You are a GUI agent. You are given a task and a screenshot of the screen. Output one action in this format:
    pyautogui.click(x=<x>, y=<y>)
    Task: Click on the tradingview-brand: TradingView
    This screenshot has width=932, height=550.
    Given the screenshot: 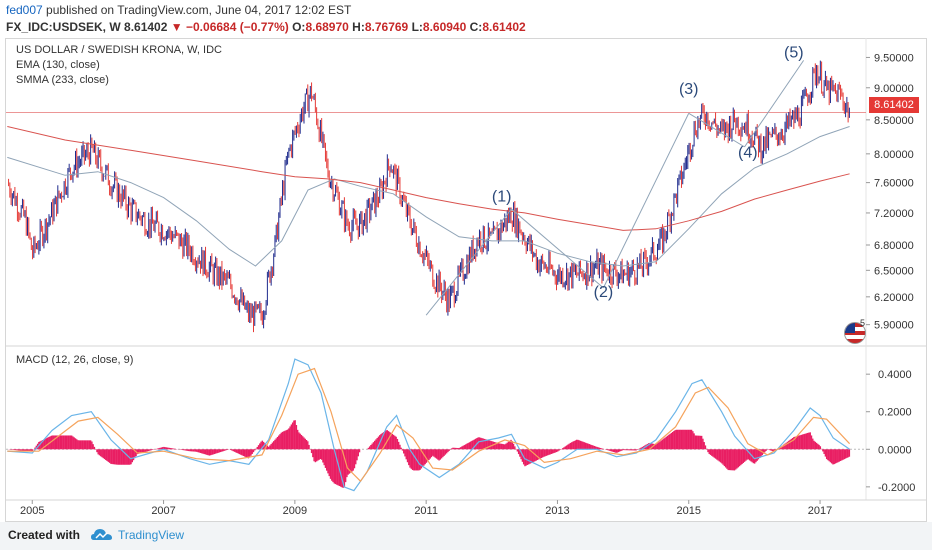 What is the action you would take?
    pyautogui.click(x=151, y=535)
    